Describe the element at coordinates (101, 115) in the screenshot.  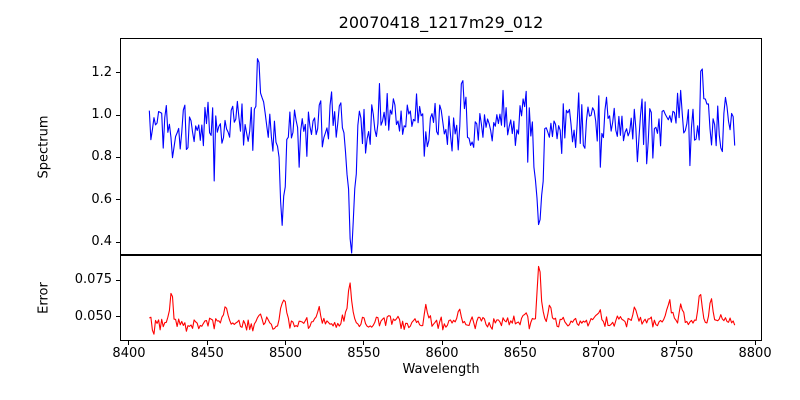
I see `y-tick-label: 1.0` at that location.